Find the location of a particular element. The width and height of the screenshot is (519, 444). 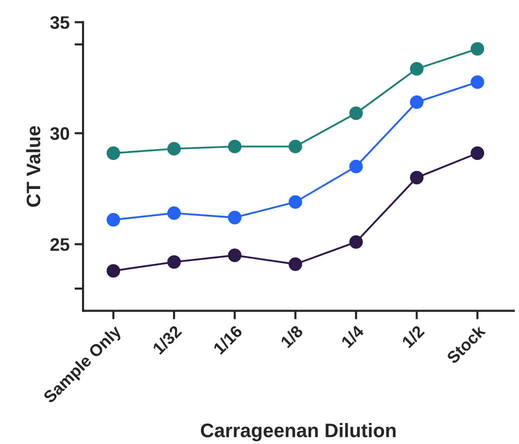

y-tick-label: 25 is located at coordinates (60, 244).